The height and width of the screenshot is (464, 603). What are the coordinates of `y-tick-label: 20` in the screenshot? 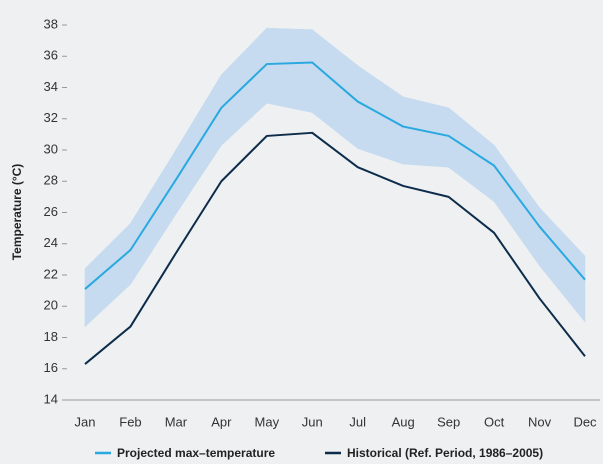 It's located at (51, 305).